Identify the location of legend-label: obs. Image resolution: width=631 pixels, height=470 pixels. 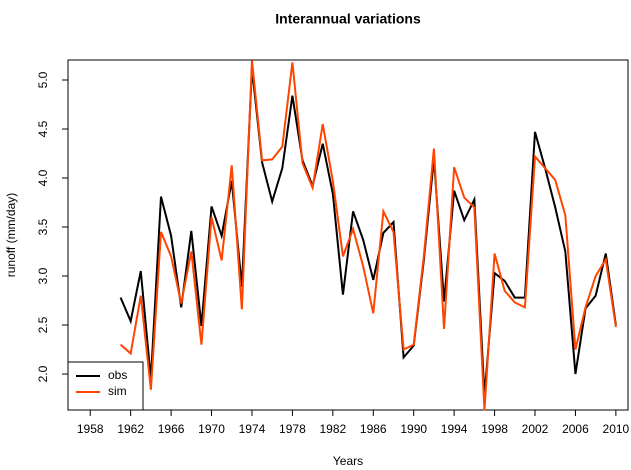
(117, 375).